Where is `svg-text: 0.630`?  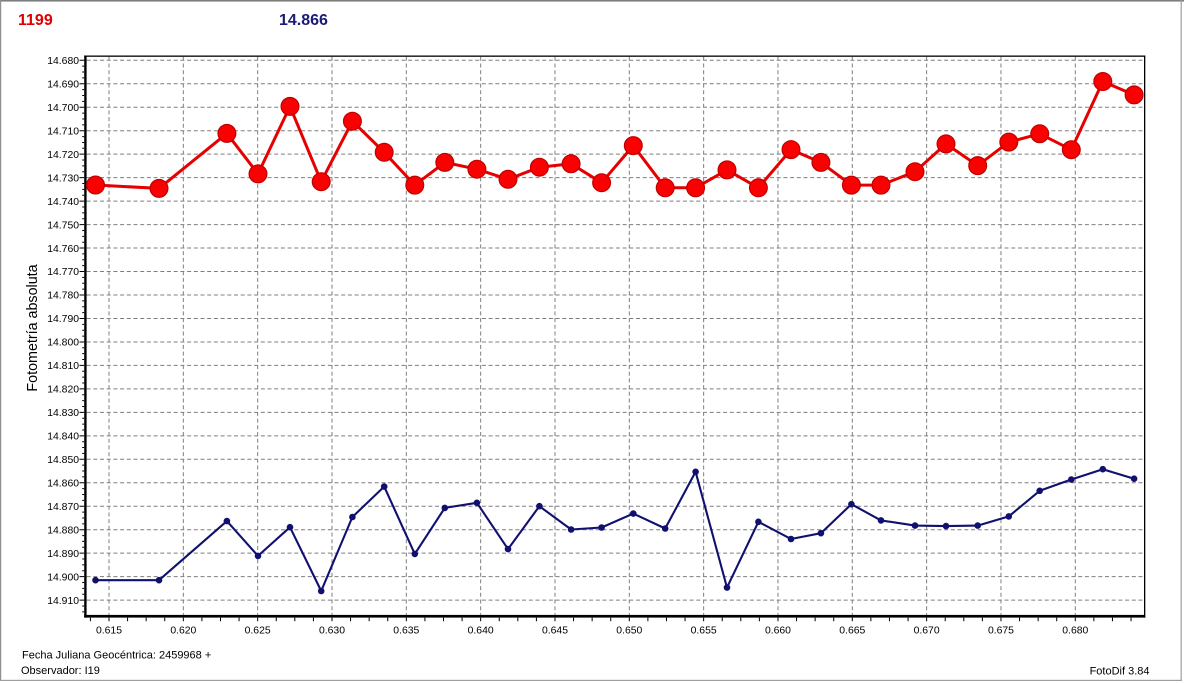 svg-text: 0.630 is located at coordinates (332, 631).